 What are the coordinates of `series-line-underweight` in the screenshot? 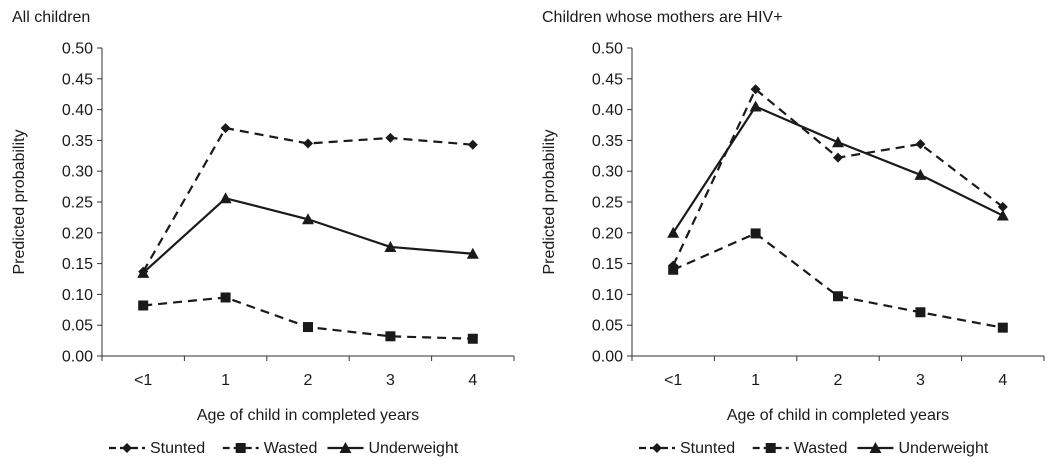 It's located at (307, 235).